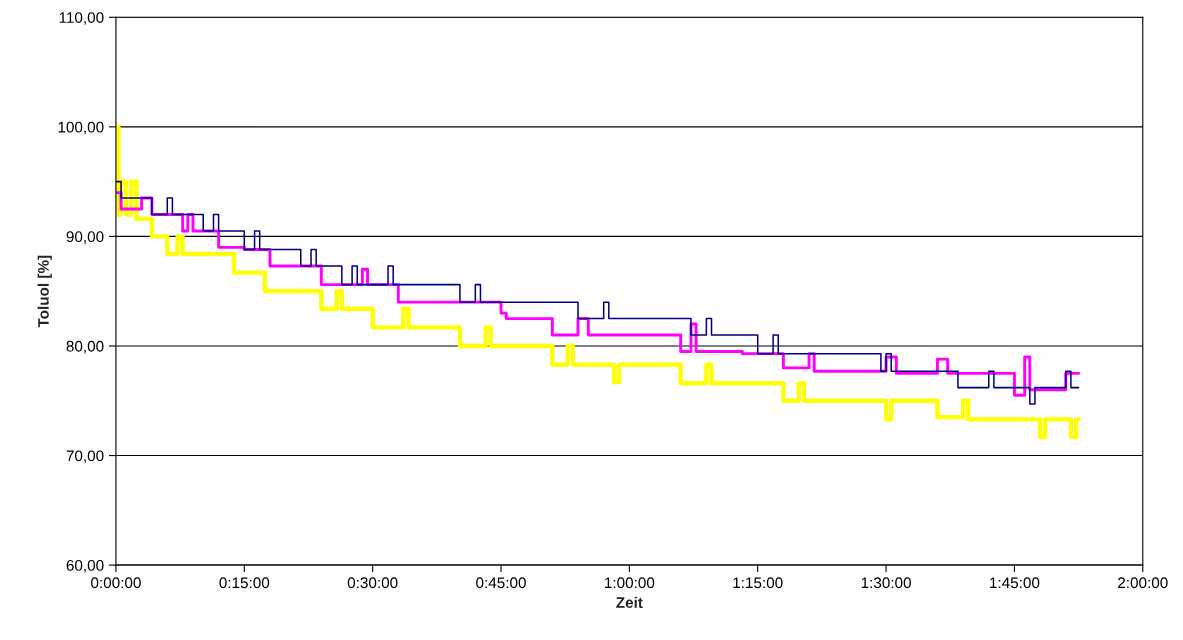  What do you see at coordinates (85, 566) in the screenshot?
I see `y-tick-label: 60,00` at bounding box center [85, 566].